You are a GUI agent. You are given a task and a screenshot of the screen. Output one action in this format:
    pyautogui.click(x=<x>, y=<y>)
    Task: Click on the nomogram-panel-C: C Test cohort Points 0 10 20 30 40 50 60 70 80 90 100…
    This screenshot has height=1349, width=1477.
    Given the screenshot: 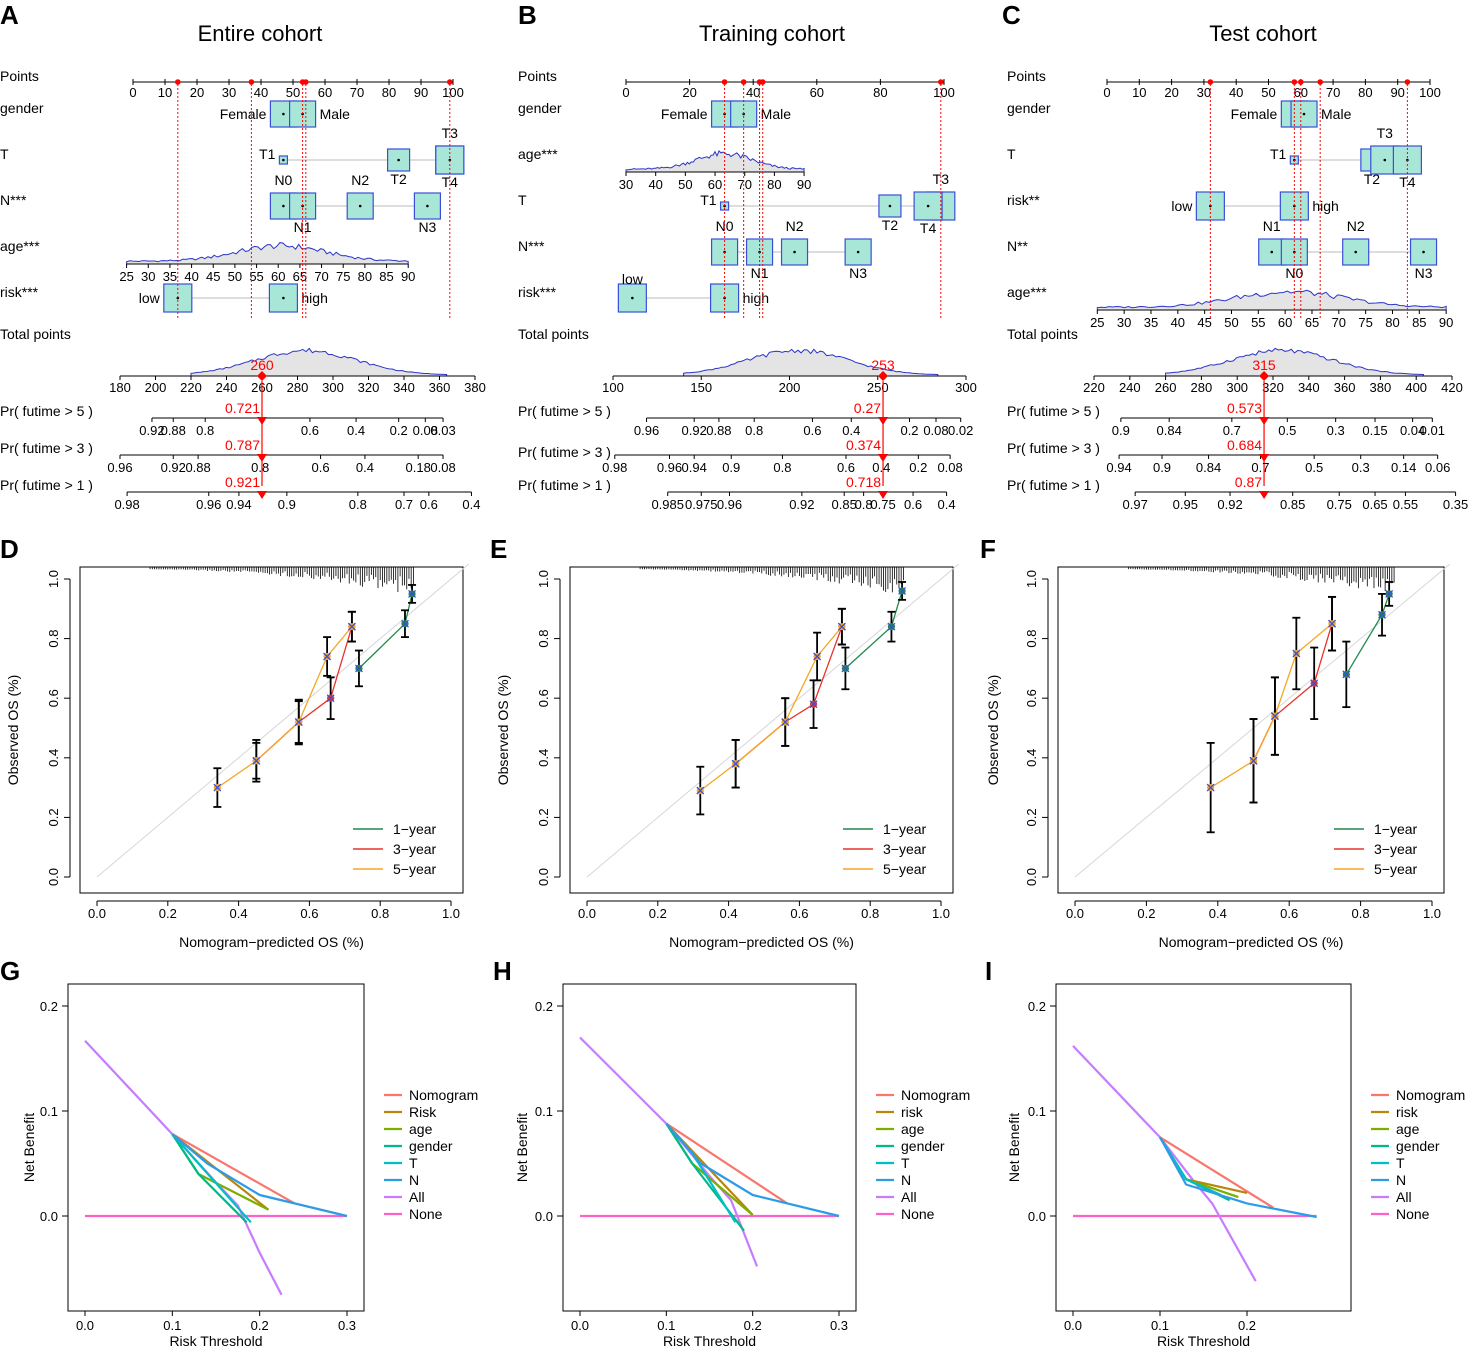 What is the action you would take?
    pyautogui.click(x=1235, y=256)
    